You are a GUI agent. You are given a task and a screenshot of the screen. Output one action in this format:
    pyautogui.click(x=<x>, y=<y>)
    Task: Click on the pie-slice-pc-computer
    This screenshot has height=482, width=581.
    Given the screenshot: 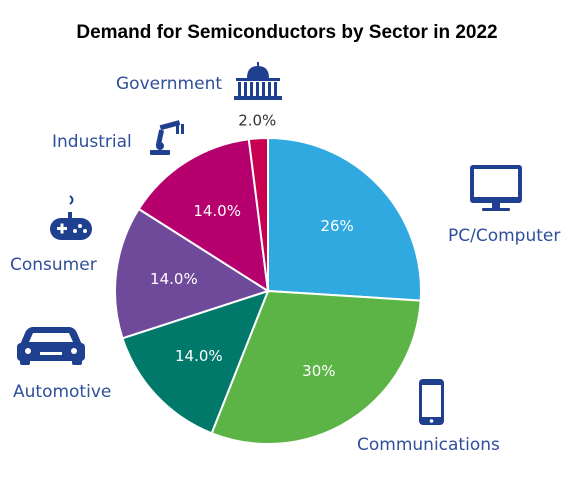 What is the action you would take?
    pyautogui.click(x=344, y=219)
    